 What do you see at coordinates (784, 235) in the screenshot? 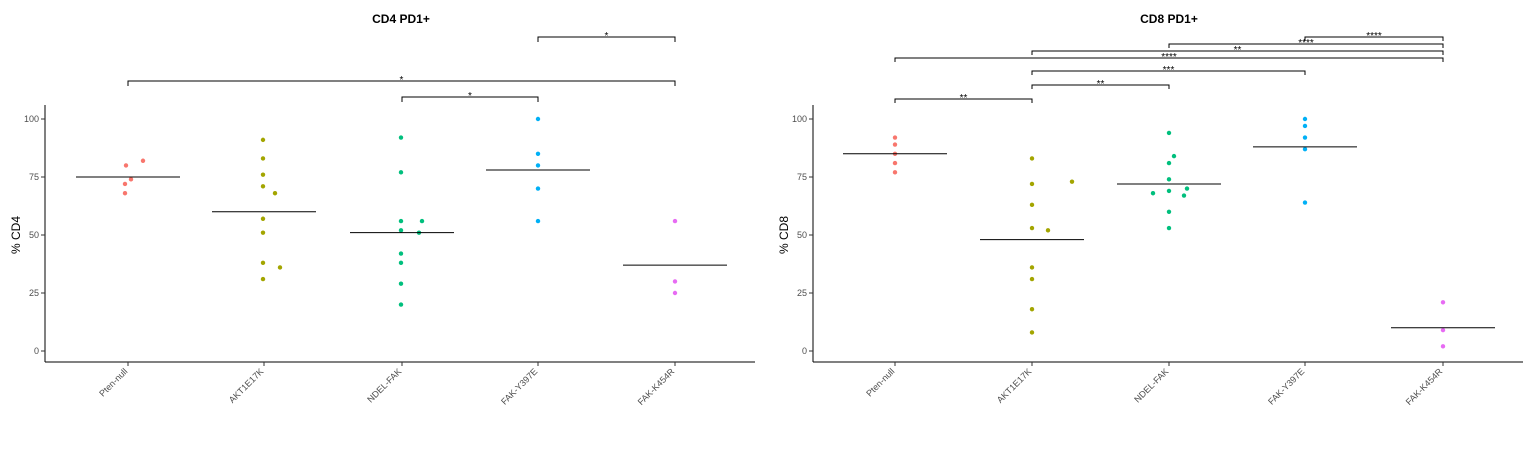
I see `y-axis-label: % CD8` at bounding box center [784, 235].